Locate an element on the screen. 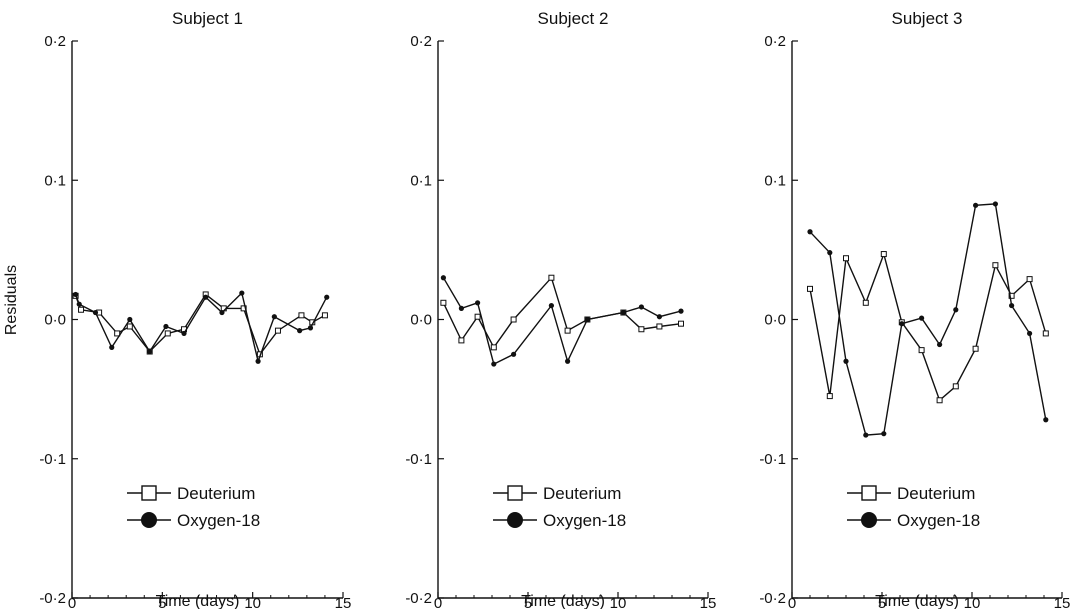 Image resolution: width=1092 pixels, height=609 pixels. panel-title: Subject 3 is located at coordinates (927, 18).